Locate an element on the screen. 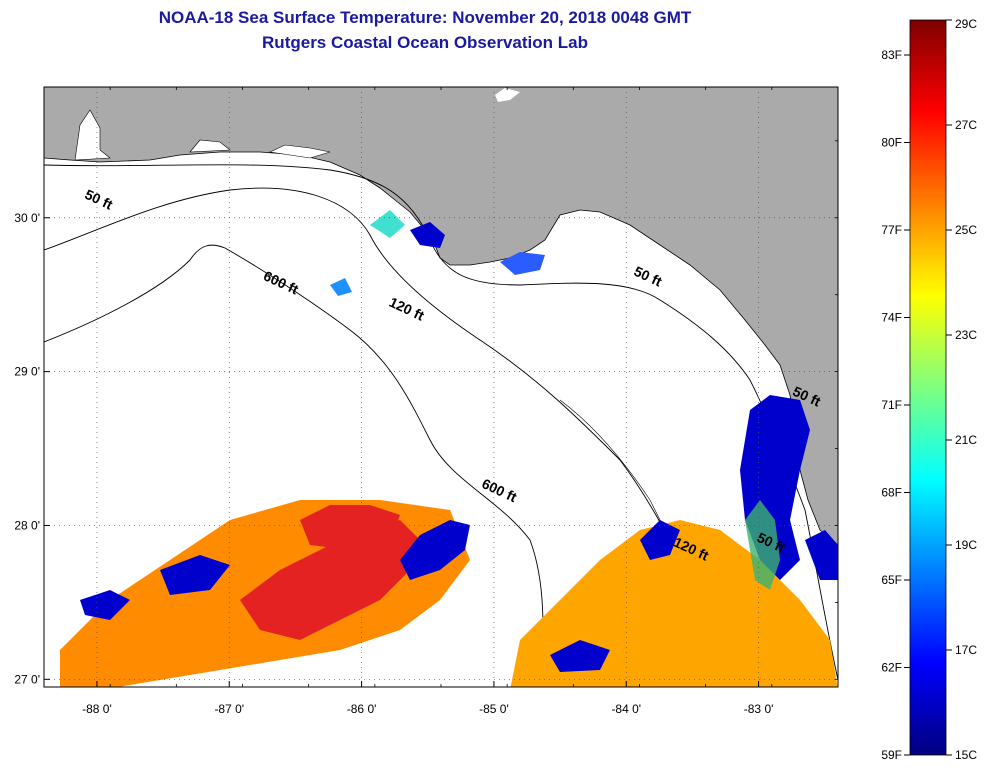 Image resolution: width=992 pixels, height=770 pixels. lon-tick-label: -85 0' is located at coordinates (494, 709).